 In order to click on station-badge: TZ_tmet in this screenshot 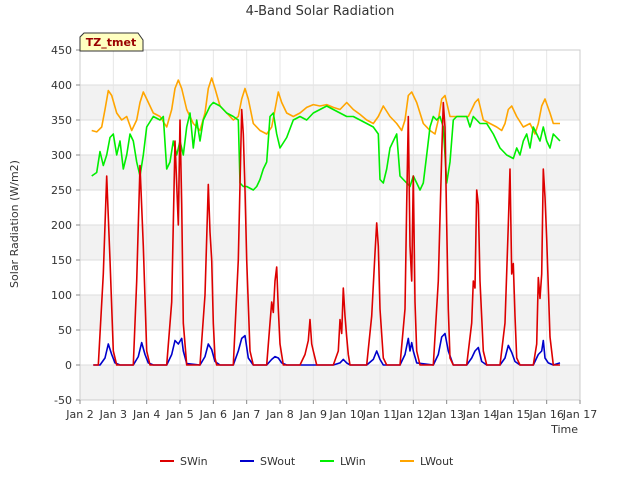, I will do `click(111, 42)`.